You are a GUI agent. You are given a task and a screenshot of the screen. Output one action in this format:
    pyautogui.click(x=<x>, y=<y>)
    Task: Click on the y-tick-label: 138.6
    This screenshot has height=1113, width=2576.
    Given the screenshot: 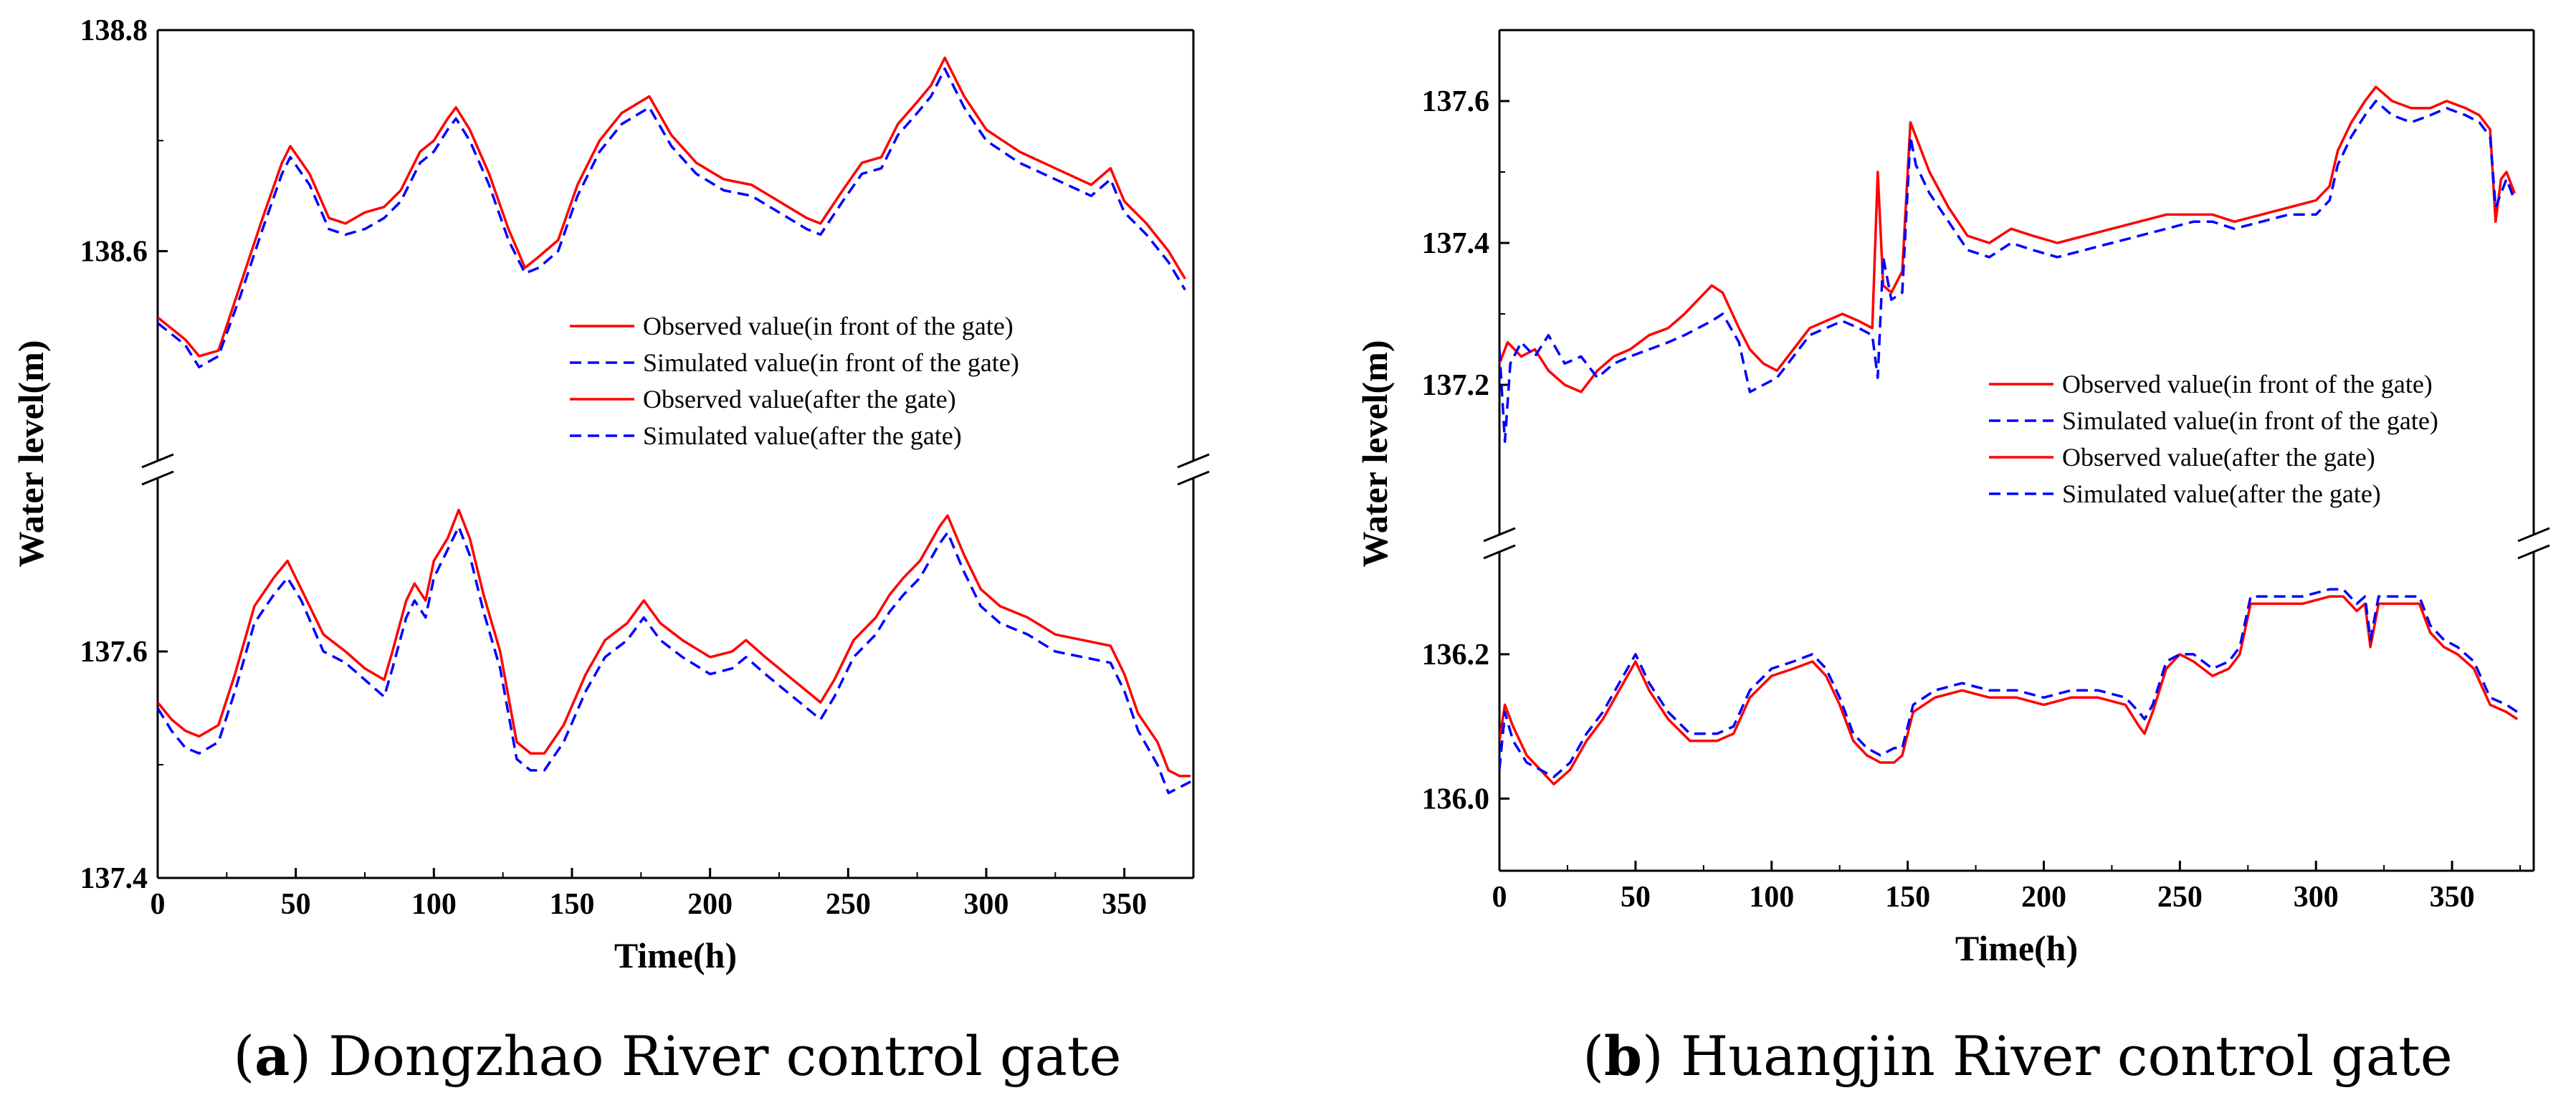 What is the action you would take?
    pyautogui.click(x=114, y=251)
    